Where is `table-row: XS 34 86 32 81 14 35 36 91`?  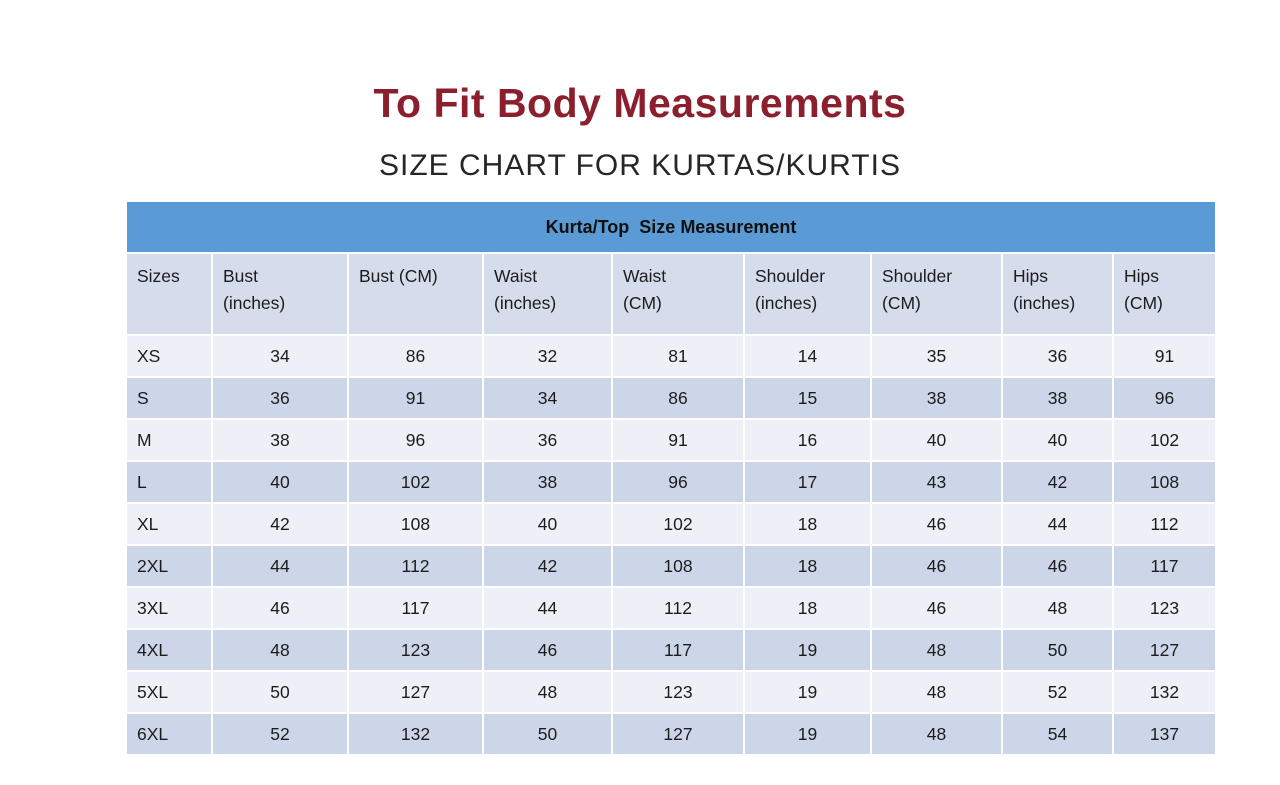 table-row: XS 34 86 32 81 14 35 36 91 is located at coordinates (671, 356).